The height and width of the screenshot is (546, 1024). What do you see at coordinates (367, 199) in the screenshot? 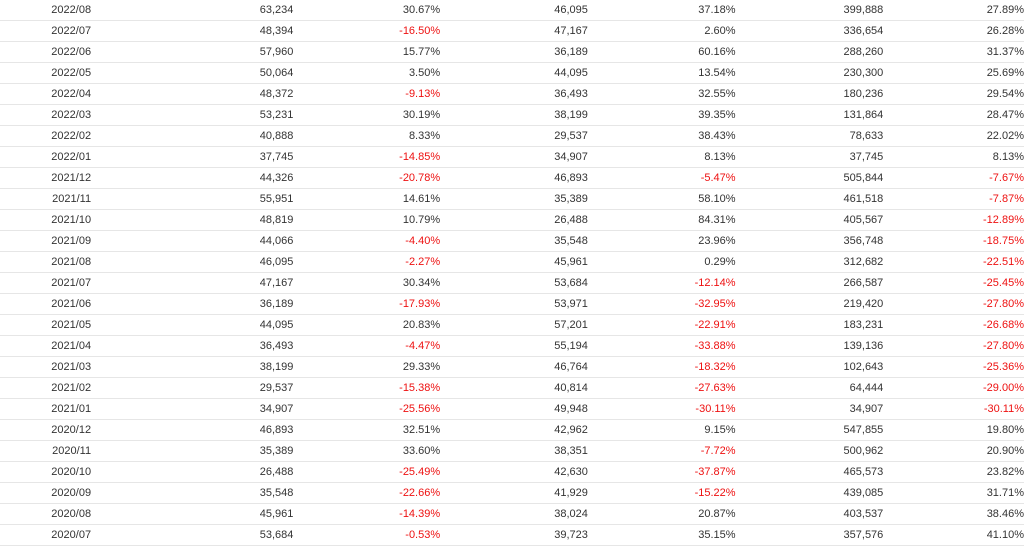
I see `value-change-cell: 14.61%` at bounding box center [367, 199].